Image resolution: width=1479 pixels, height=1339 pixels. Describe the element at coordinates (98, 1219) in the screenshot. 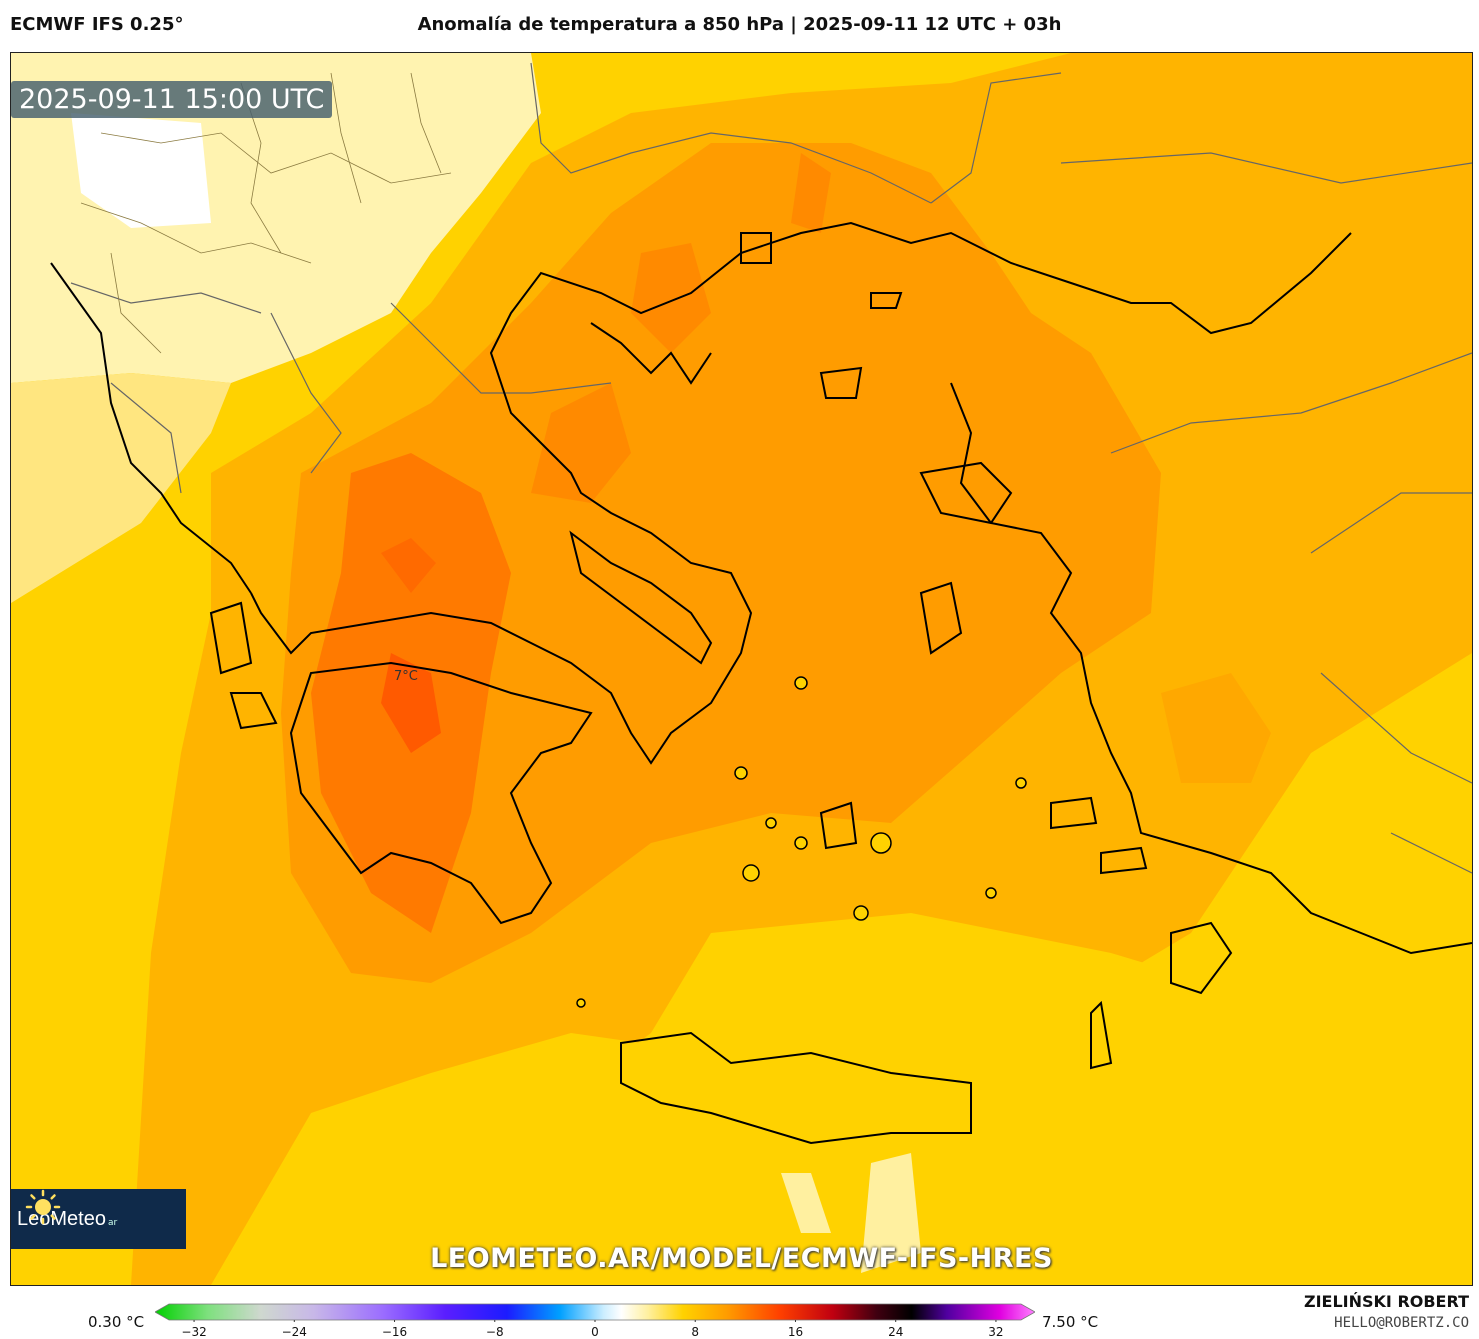

I see `leometeo-logo: LeoMeteo ar` at that location.